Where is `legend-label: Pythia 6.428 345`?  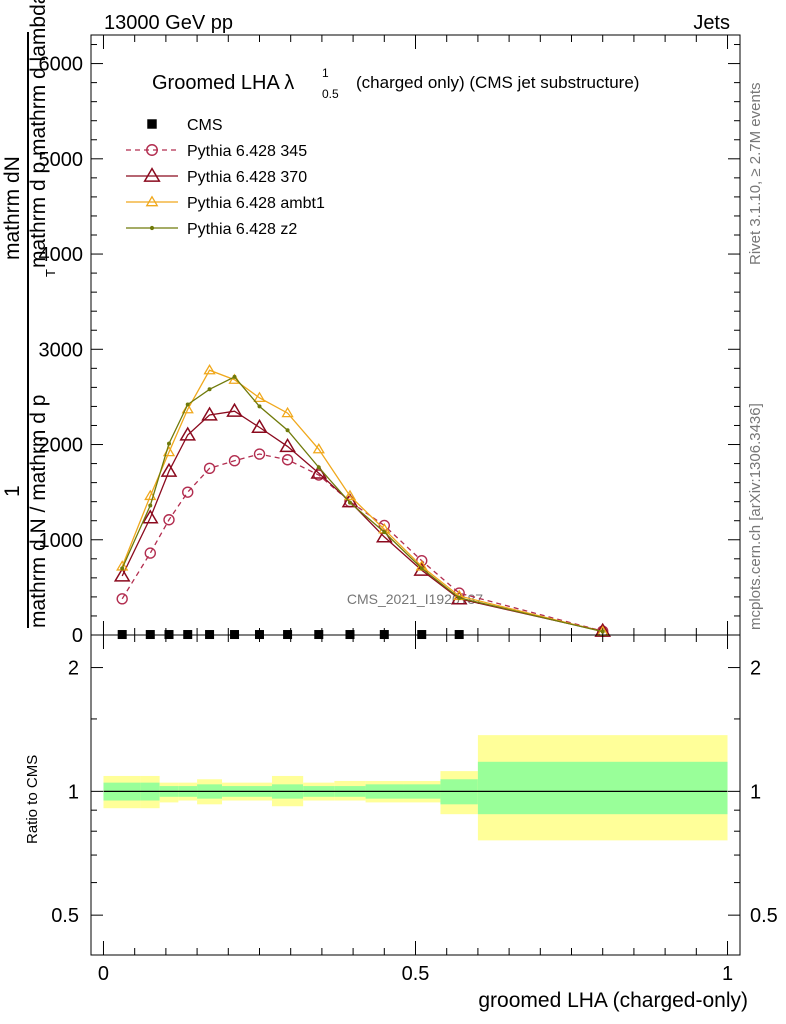
legend-label: Pythia 6.428 345 is located at coordinates (247, 151).